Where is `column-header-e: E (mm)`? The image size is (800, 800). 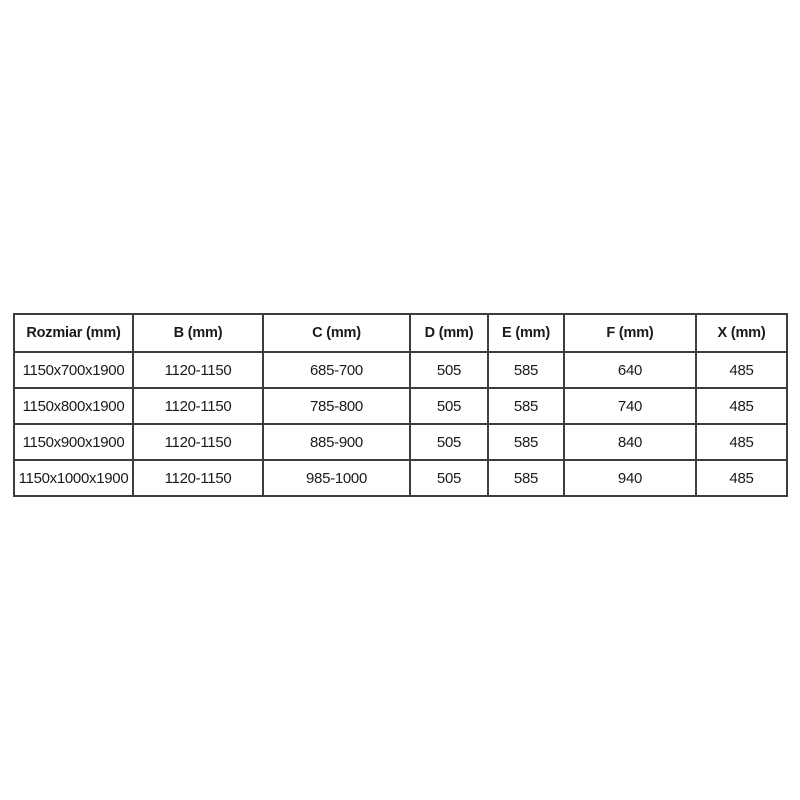 column-header-e: E (mm) is located at coordinates (526, 333).